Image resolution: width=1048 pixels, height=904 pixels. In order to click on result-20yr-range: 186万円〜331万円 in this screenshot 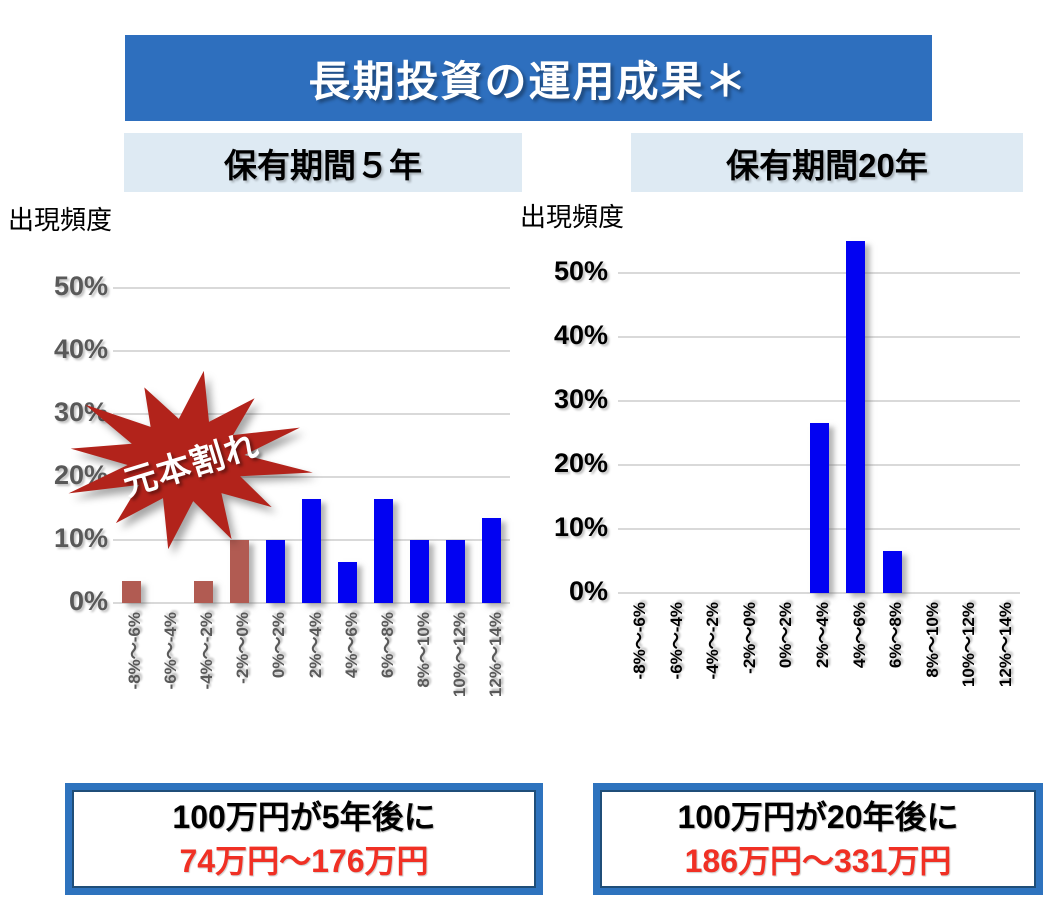, I will do `click(818, 860)`.